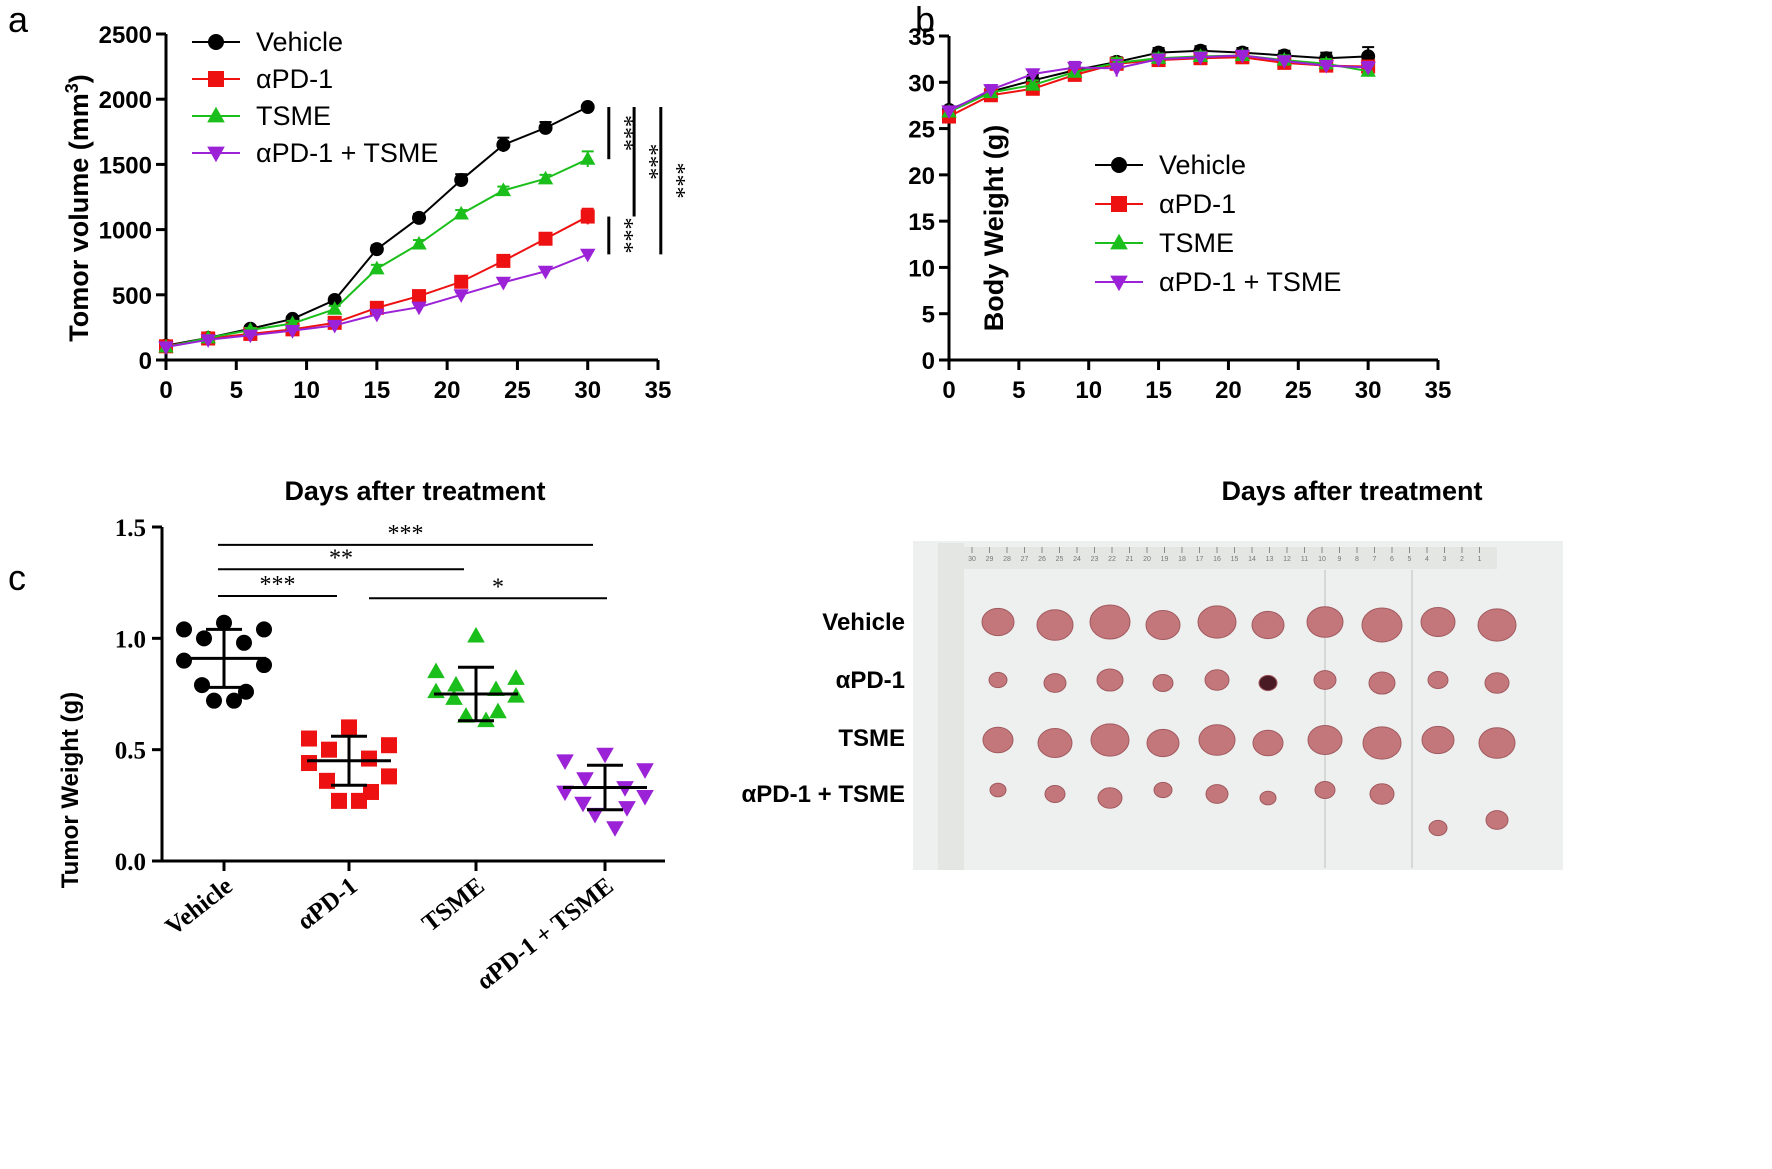 This screenshot has width=1772, height=1169. Describe the element at coordinates (1445, 559) in the screenshot. I see `ruler-number: 3` at that location.